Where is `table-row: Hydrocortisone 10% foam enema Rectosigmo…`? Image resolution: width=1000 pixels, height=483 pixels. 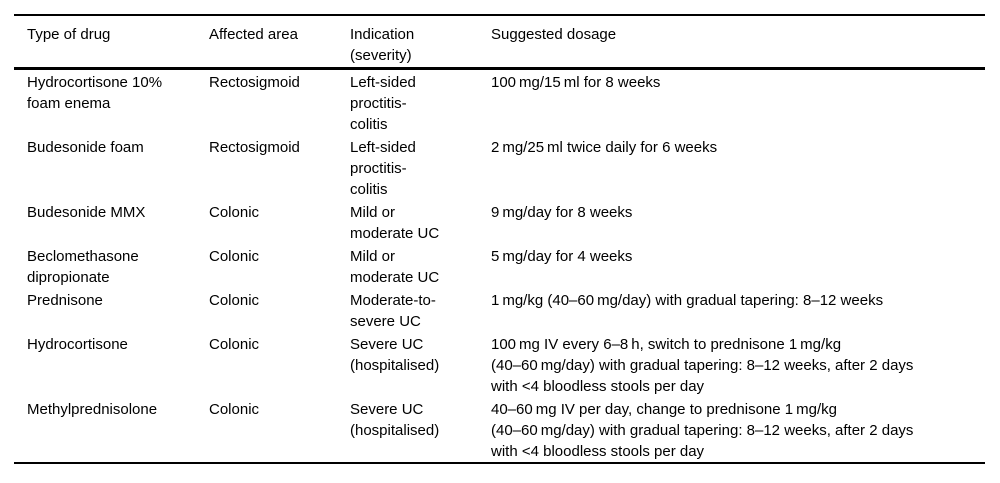
table-row: Hydrocortisone 10% foam enema Rectosigmo… is located at coordinates (499, 102).